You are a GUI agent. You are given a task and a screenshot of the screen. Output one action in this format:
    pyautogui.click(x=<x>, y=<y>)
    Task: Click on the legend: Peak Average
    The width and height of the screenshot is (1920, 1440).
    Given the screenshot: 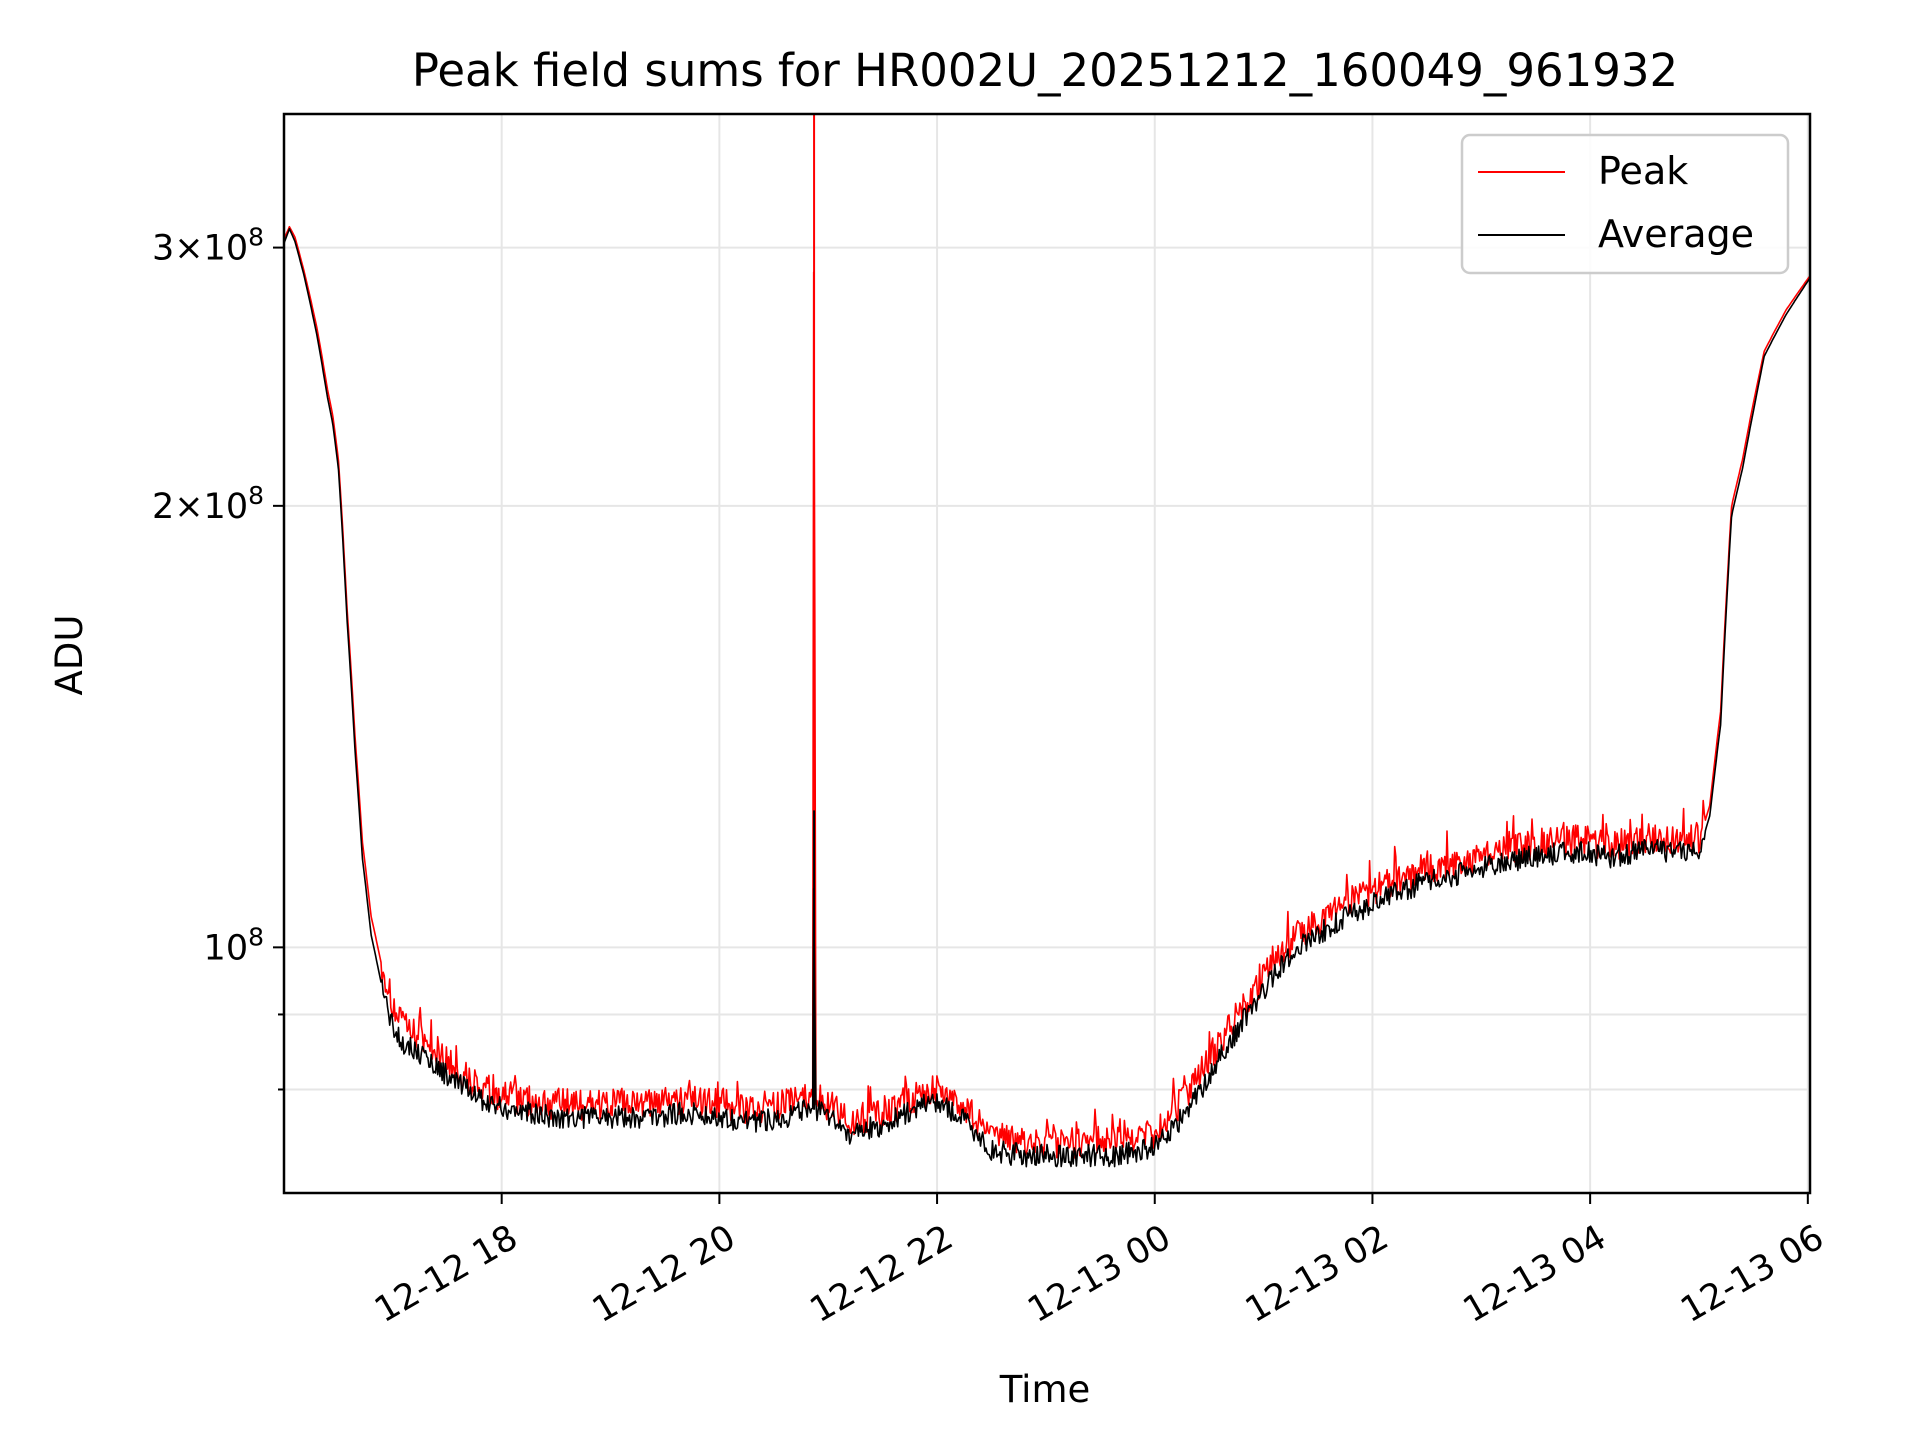 What is the action you would take?
    pyautogui.click(x=1625, y=204)
    